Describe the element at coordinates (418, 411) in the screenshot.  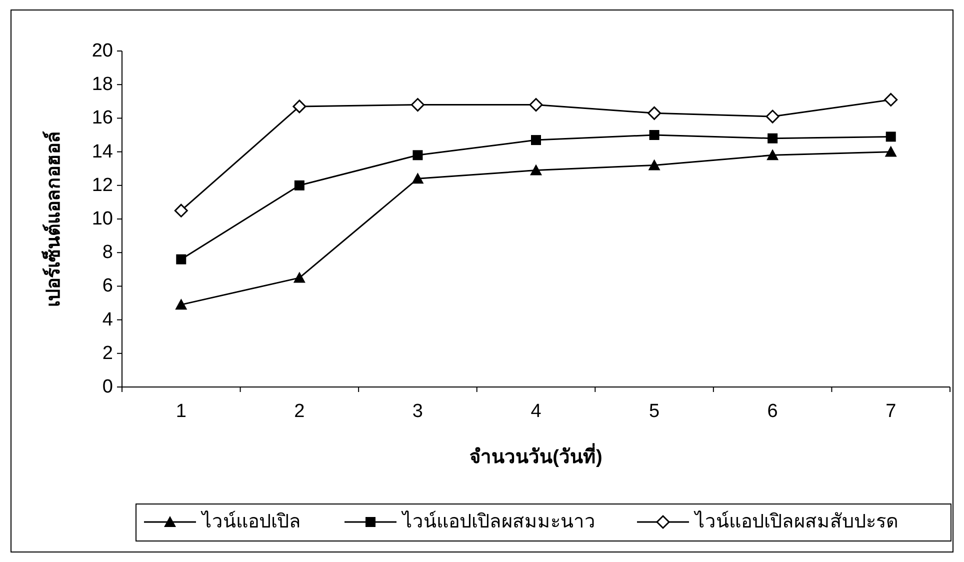
I see `x-tick-label: 3` at that location.